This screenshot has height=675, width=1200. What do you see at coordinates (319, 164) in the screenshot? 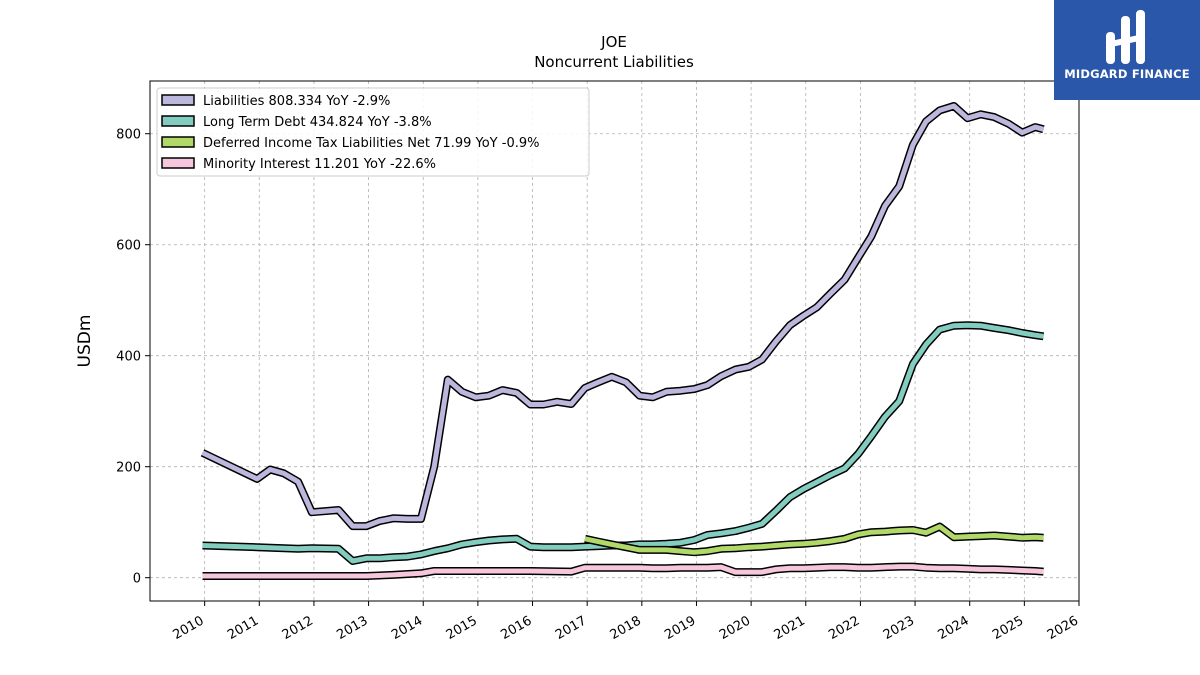
I see `legend-label-3: Minority Interest 11.201 YoY -22.6%` at bounding box center [319, 164].